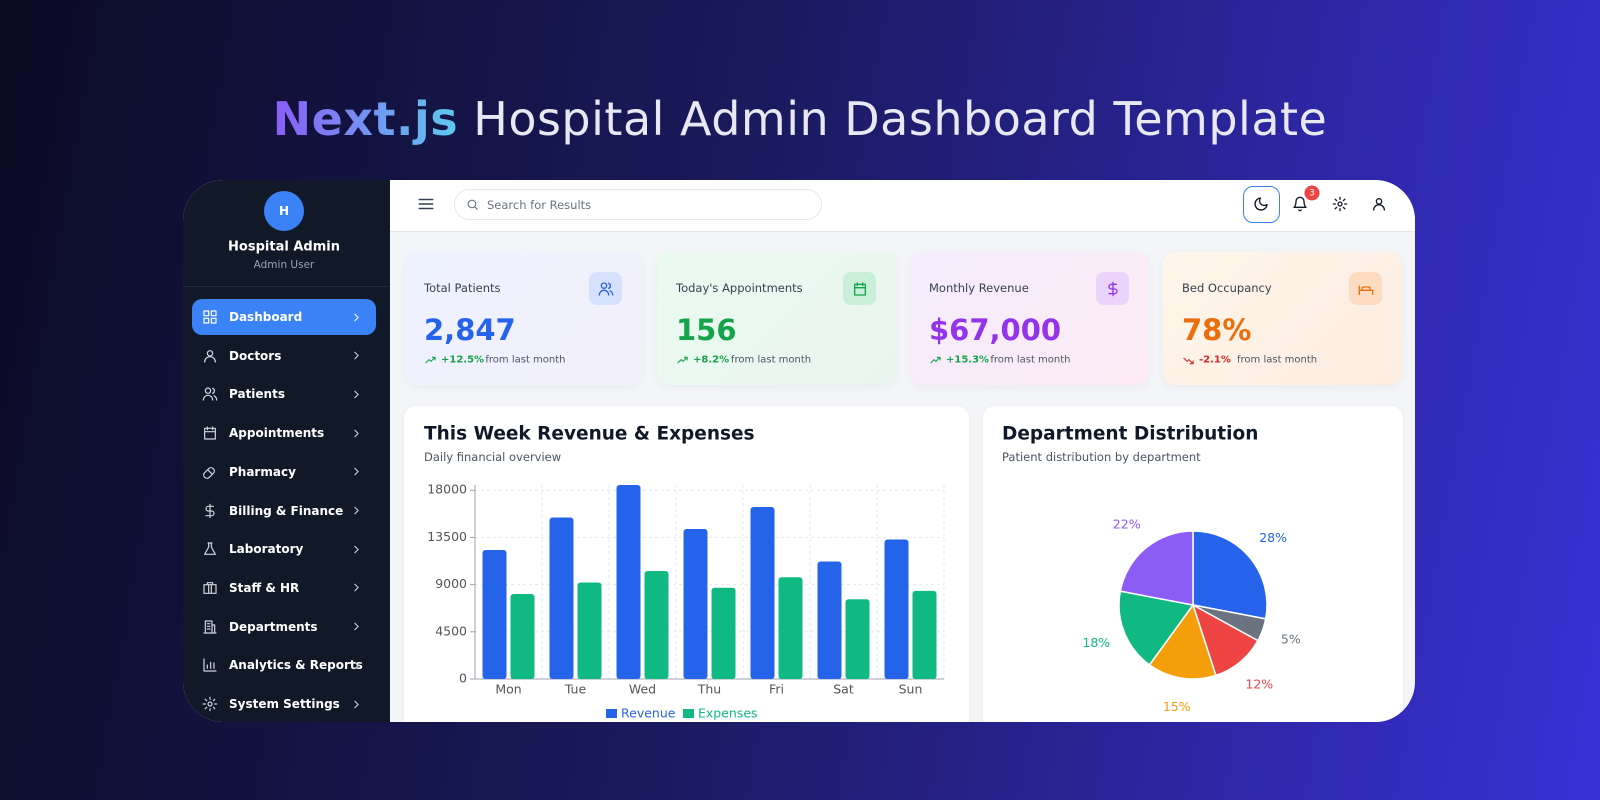 The width and height of the screenshot is (1600, 800). What do you see at coordinates (284, 549) in the screenshot?
I see `menu-item: Laboratory` at bounding box center [284, 549].